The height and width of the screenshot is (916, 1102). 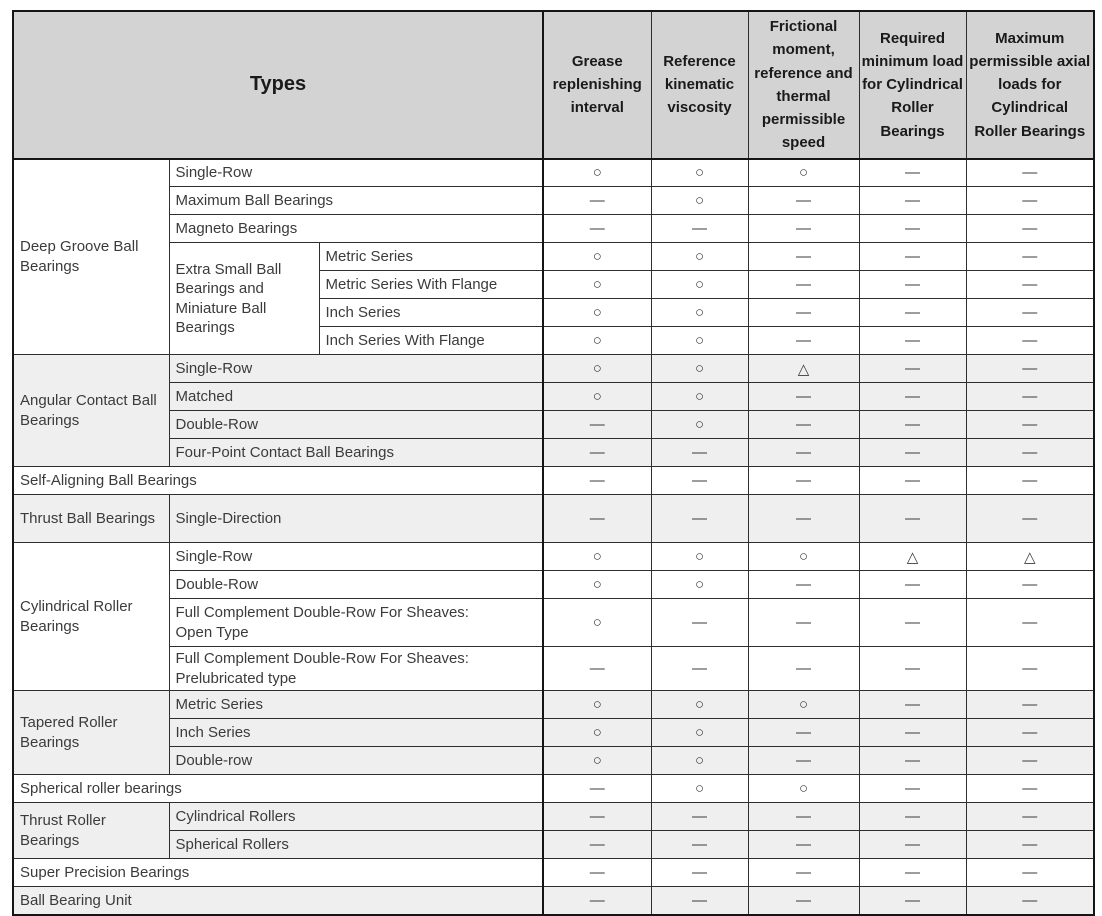 What do you see at coordinates (699, 85) in the screenshot?
I see `column-header-kinematic-viscosity: Reference kinematic viscosity` at bounding box center [699, 85].